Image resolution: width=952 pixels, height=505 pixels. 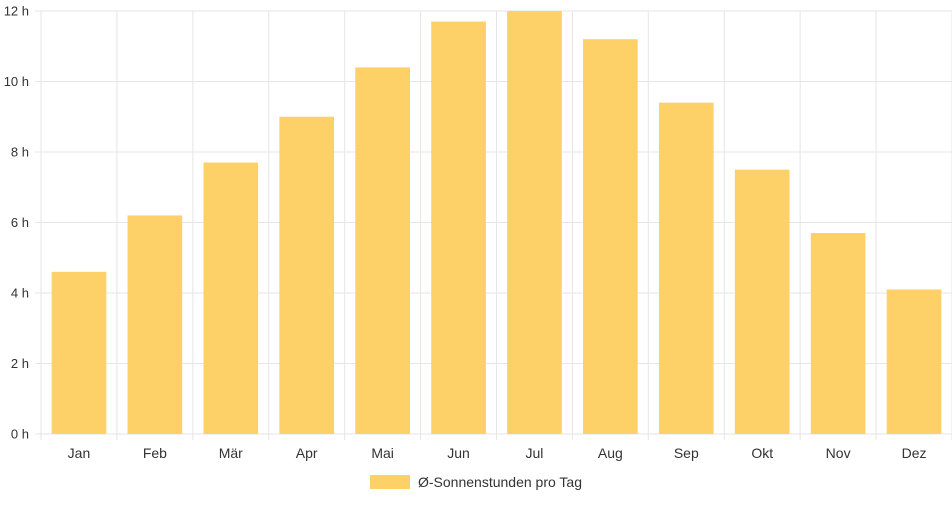 What do you see at coordinates (914, 361) in the screenshot?
I see `bar-Dez` at bounding box center [914, 361].